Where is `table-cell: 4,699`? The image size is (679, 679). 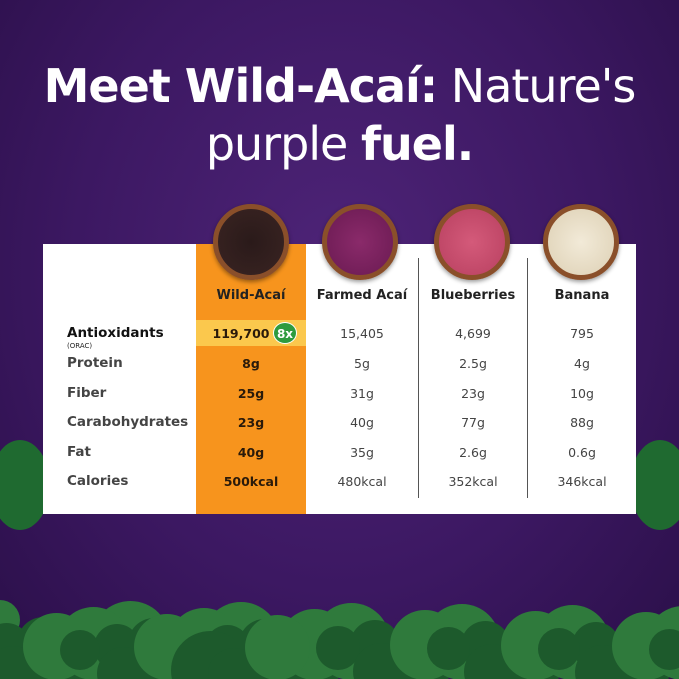 table-cell: 4,699 is located at coordinates (473, 333).